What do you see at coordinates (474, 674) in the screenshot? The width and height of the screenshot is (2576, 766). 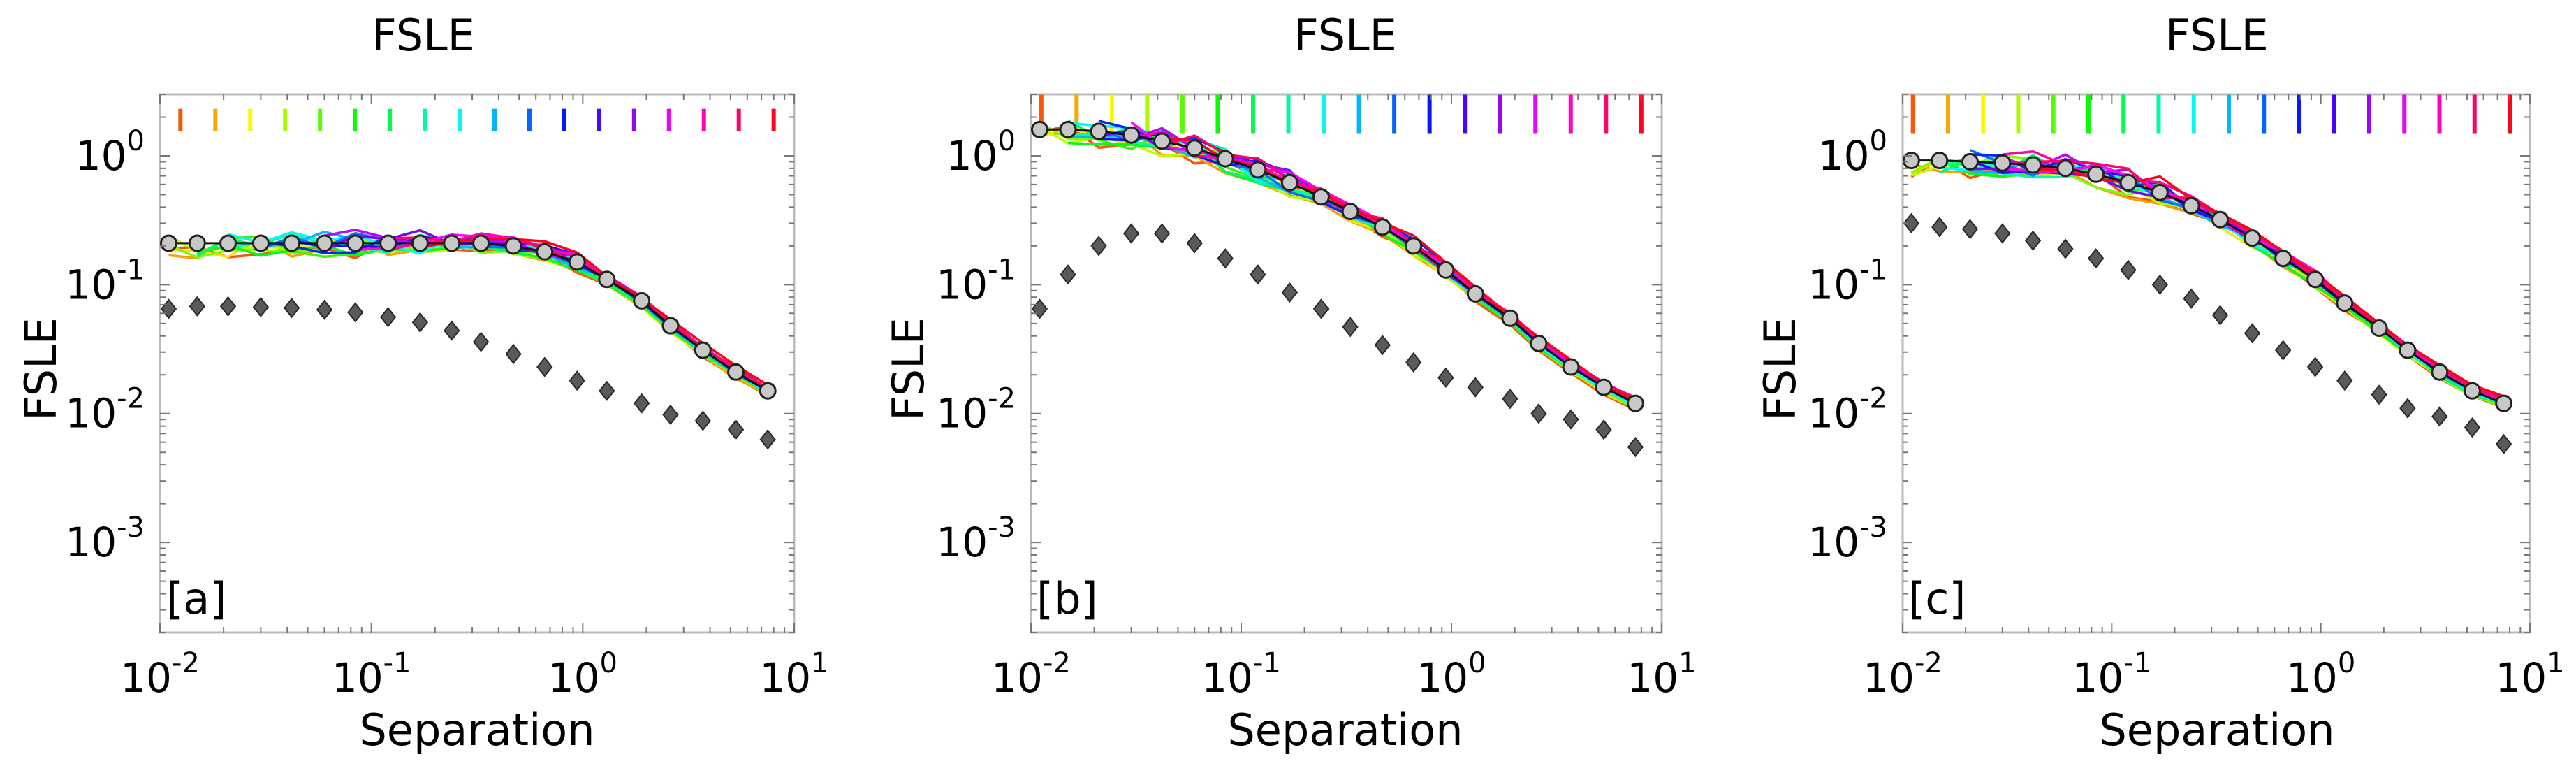 I see `panel-a-xticks: 10⁻² 10⁻¹ 10⁰ 10¹` at bounding box center [474, 674].